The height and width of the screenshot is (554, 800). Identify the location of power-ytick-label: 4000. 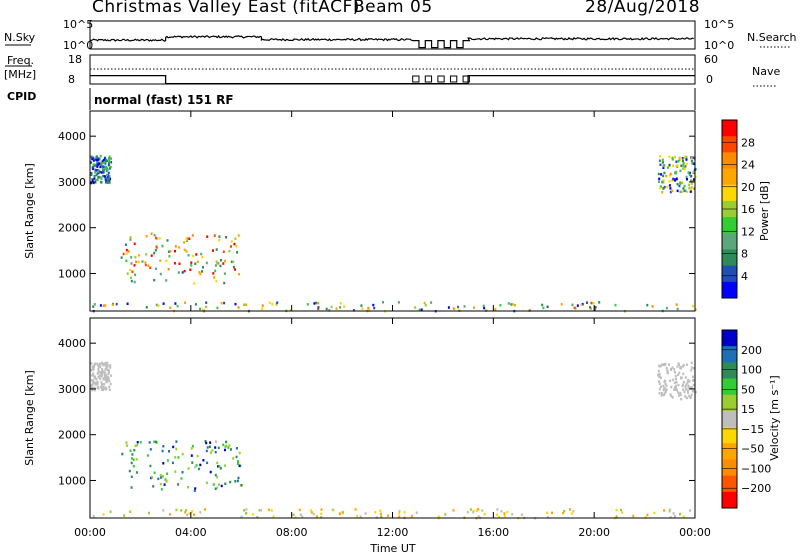
(72, 136).